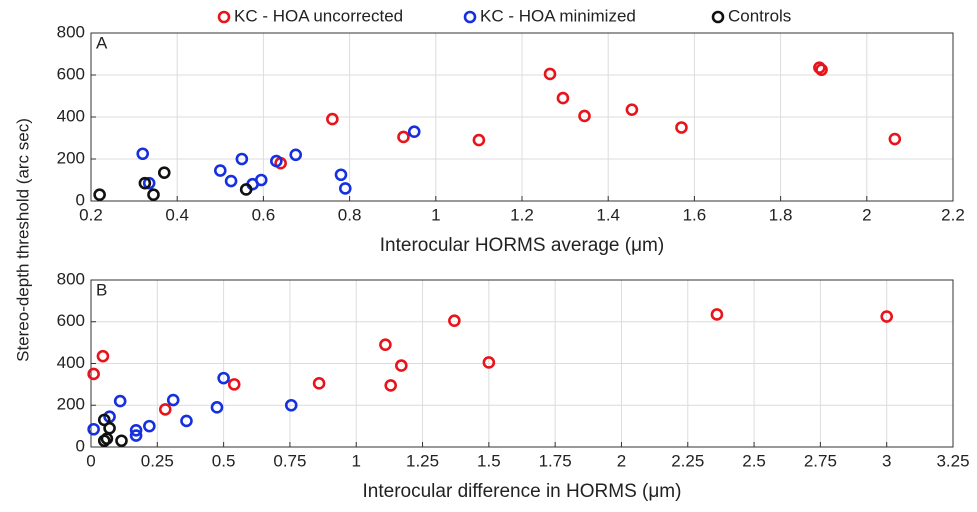  I want to click on x-tick-label: 0, so click(90, 460).